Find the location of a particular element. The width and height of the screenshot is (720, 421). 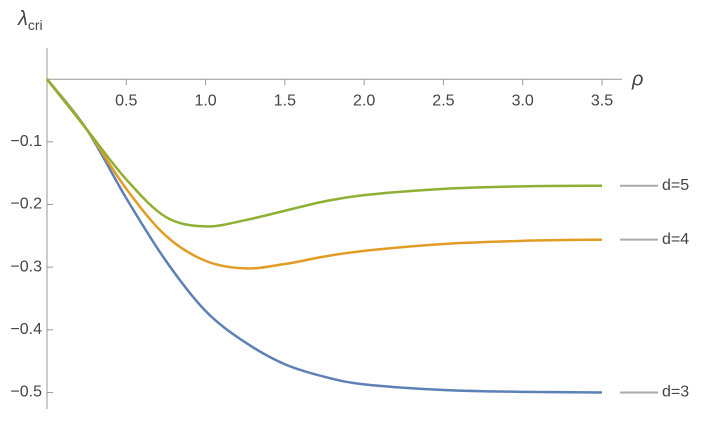

x-tick-label: 3.5 is located at coordinates (602, 100).